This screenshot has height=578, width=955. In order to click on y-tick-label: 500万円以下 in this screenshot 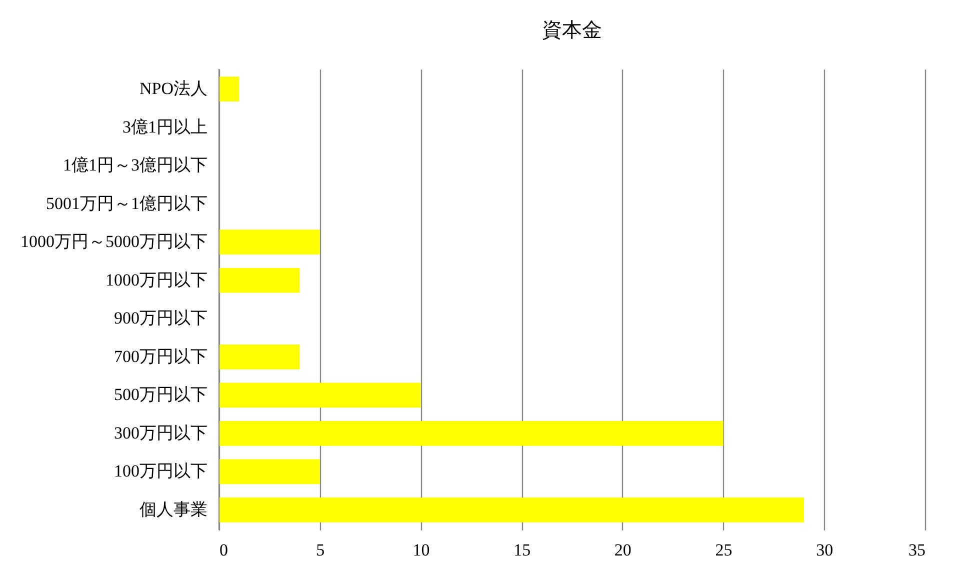, I will do `click(161, 394)`.